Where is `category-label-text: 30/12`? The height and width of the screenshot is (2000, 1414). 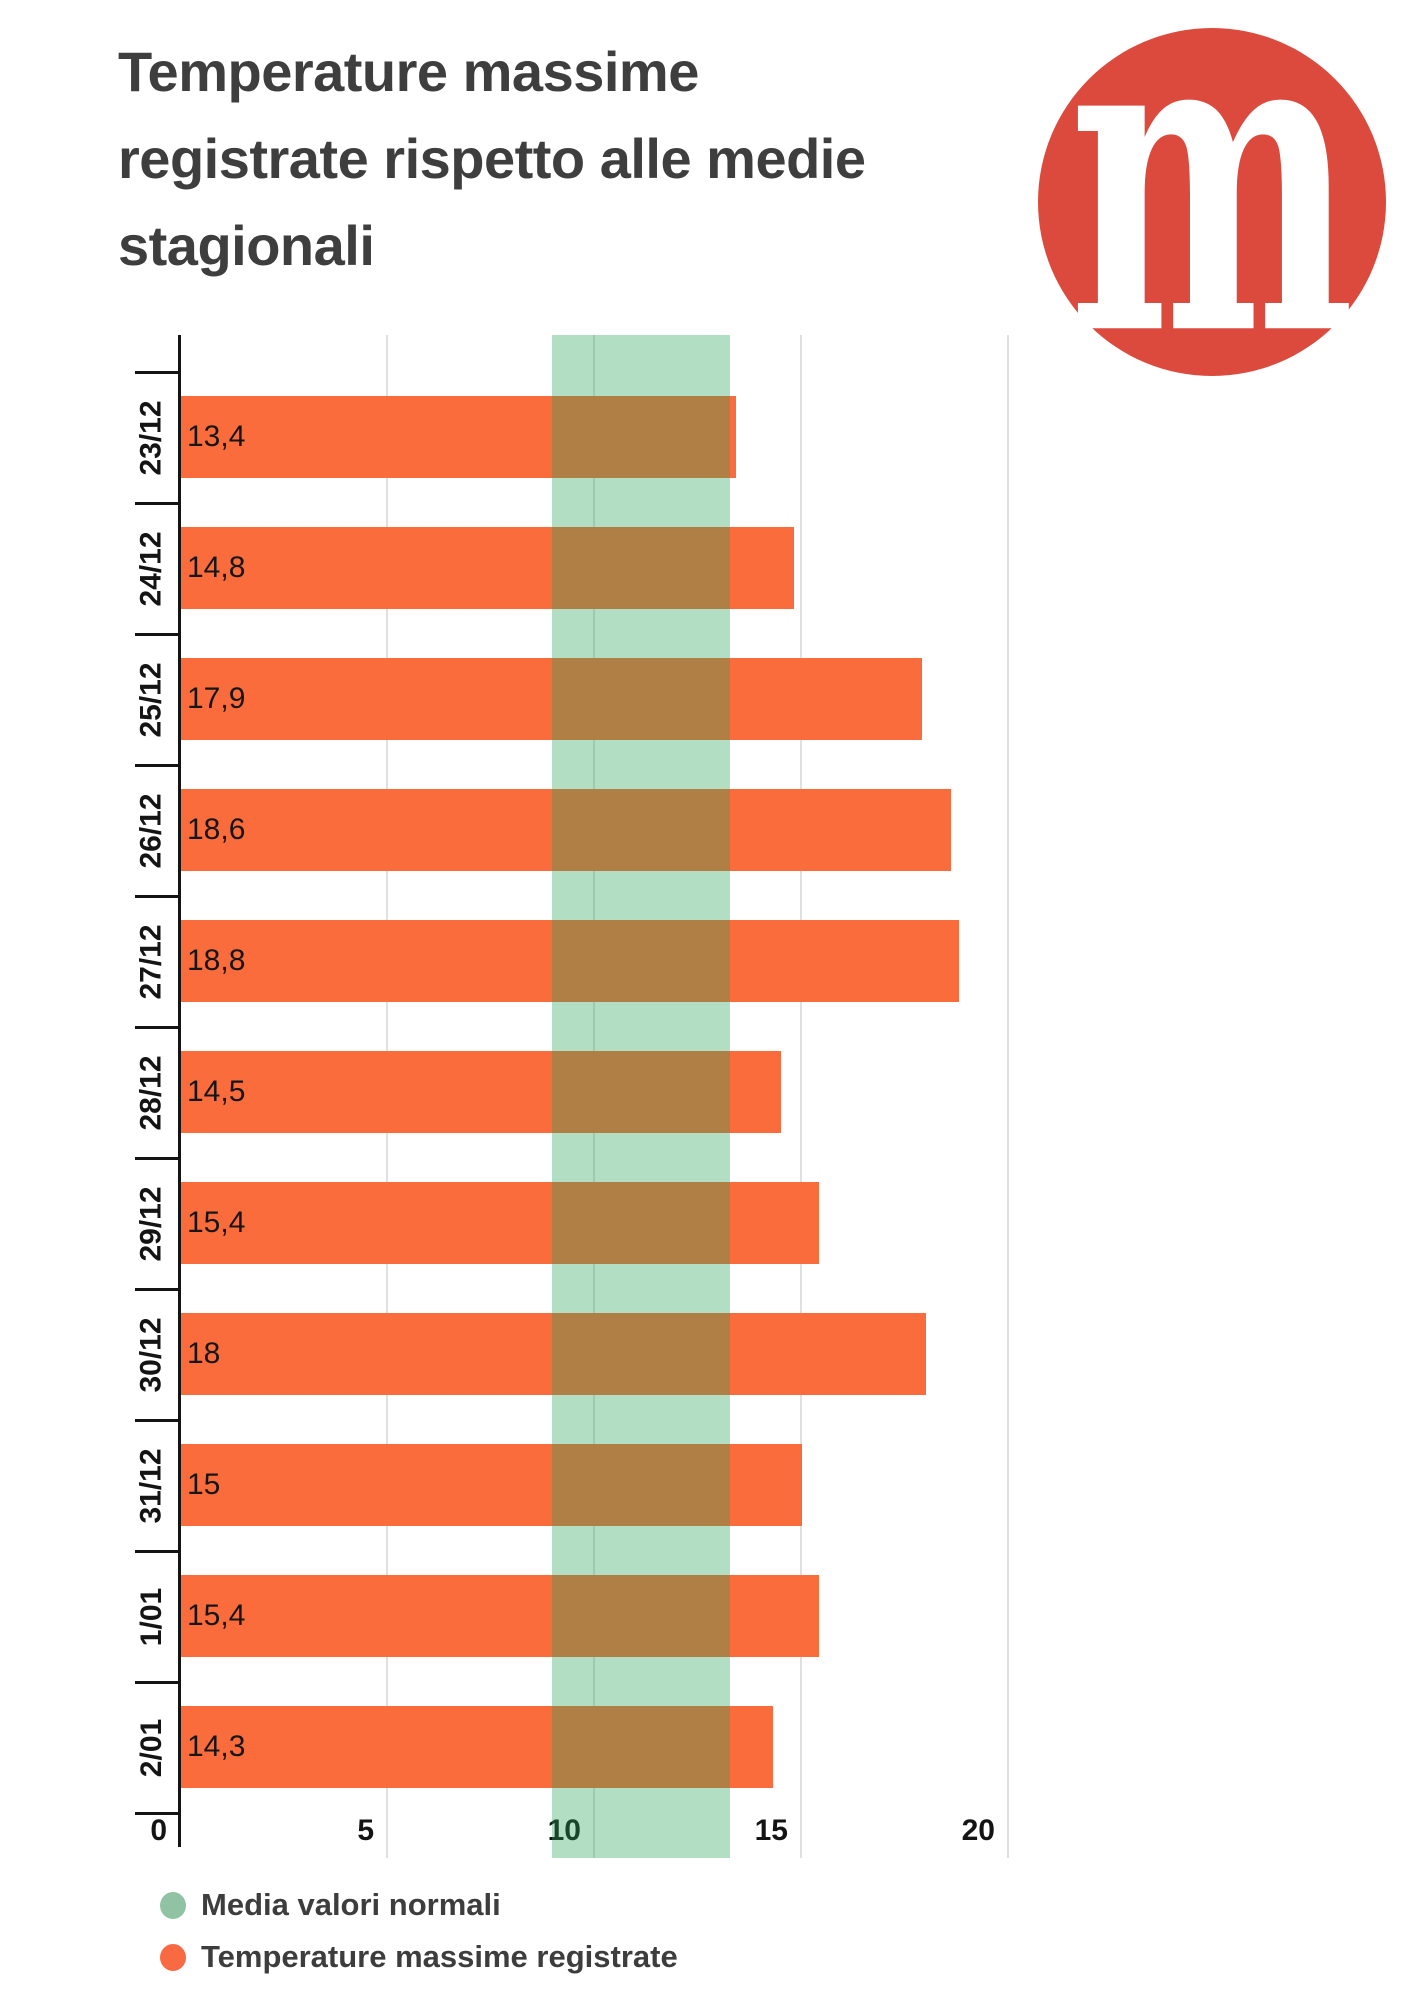
category-label-text: 30/12 is located at coordinates (152, 1354).